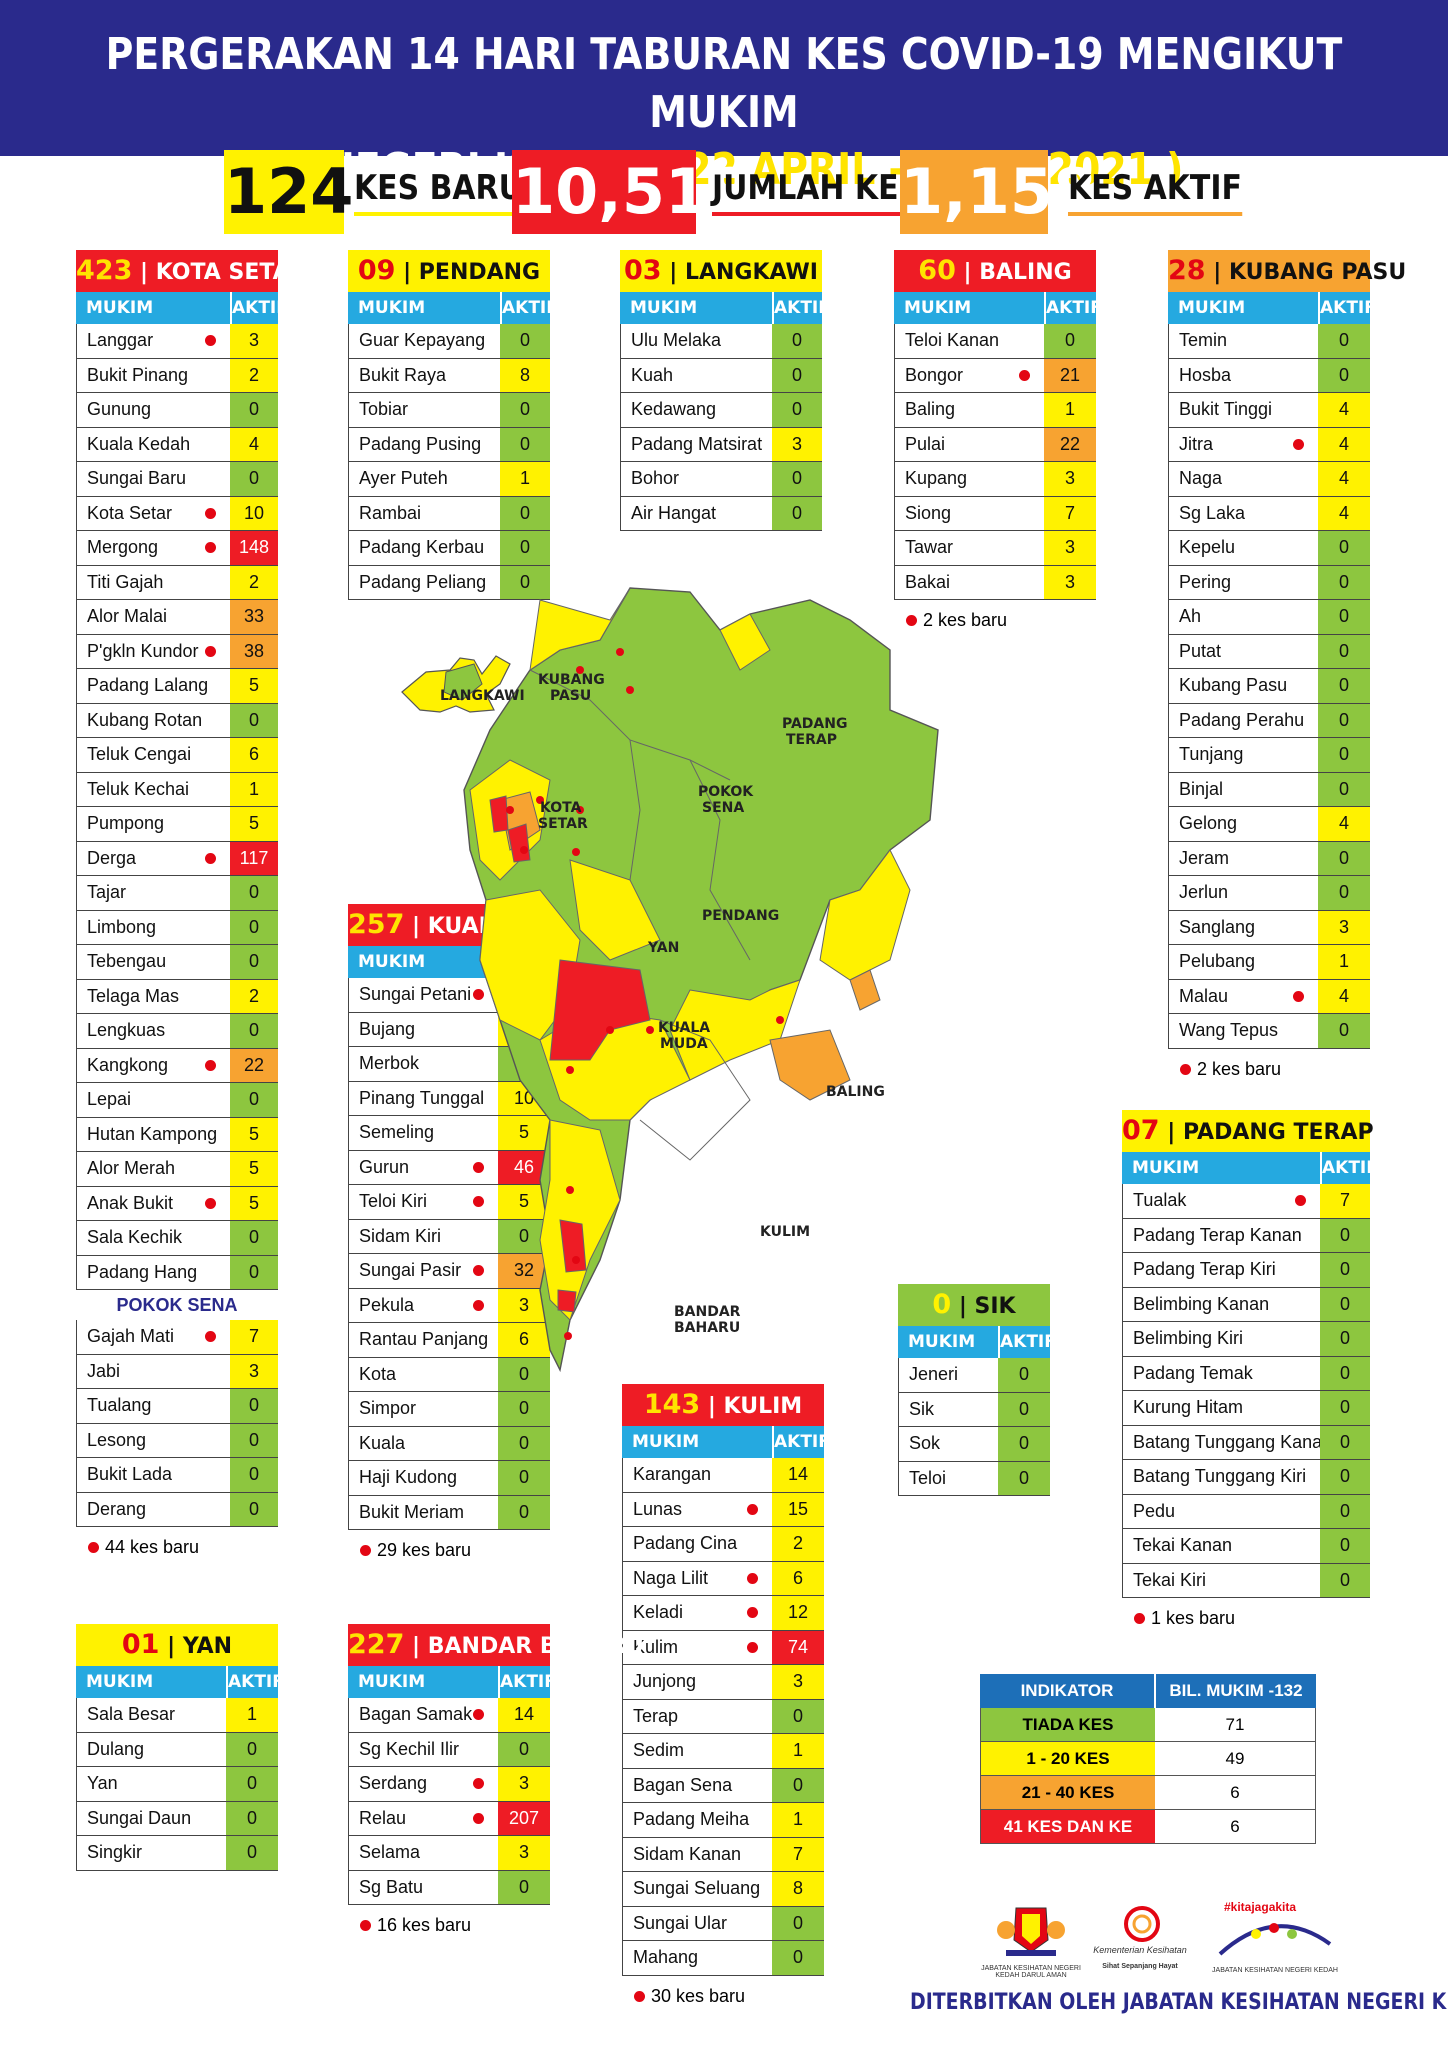  Describe the element at coordinates (119, 409) in the screenshot. I see `mukim-label: Gunung` at that location.